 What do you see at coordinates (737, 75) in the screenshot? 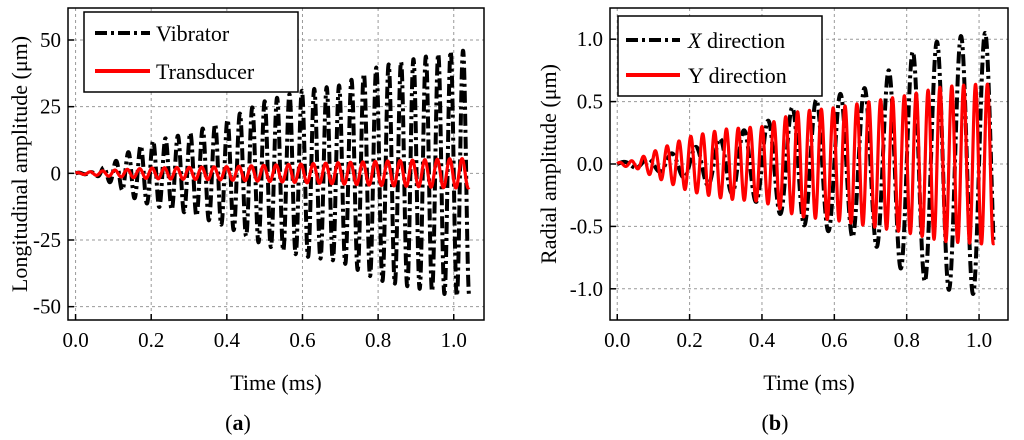
I see `legend-label-y-direction: Y direction` at bounding box center [737, 75].